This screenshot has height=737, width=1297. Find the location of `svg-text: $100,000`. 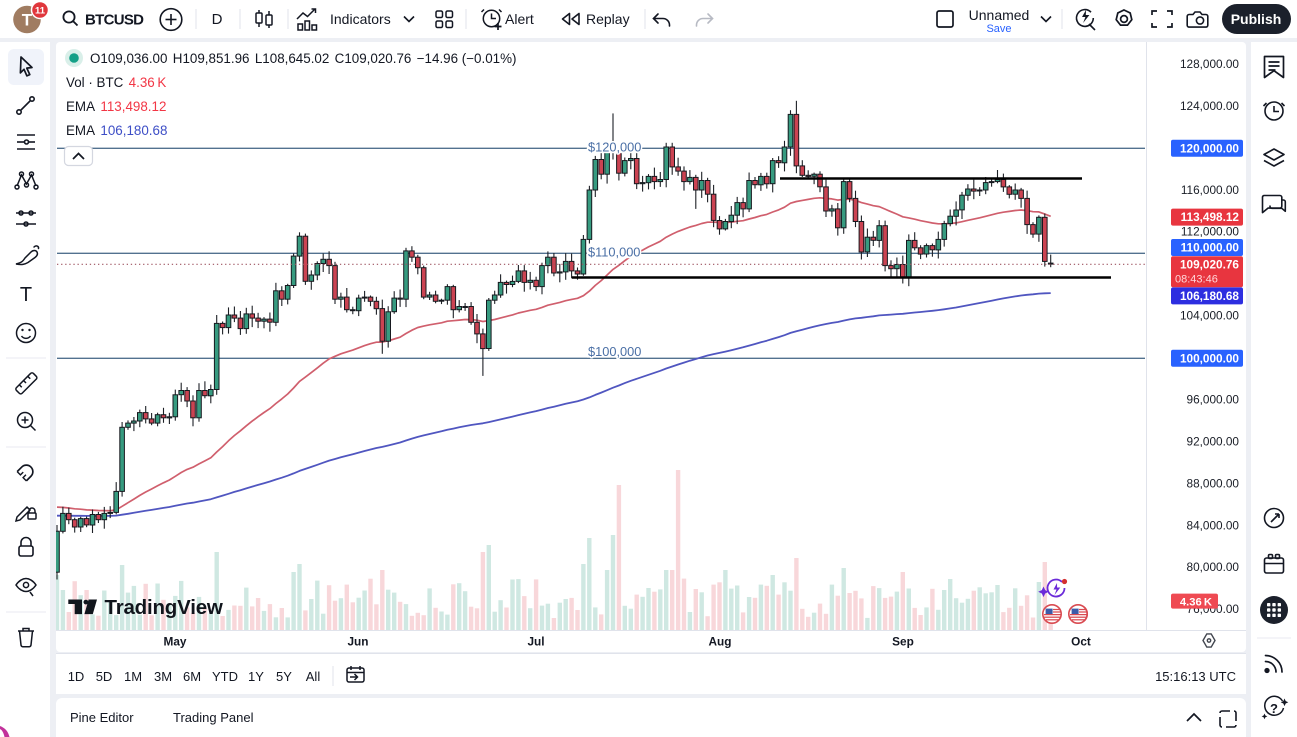

svg-text: $100,000 is located at coordinates (614, 351).